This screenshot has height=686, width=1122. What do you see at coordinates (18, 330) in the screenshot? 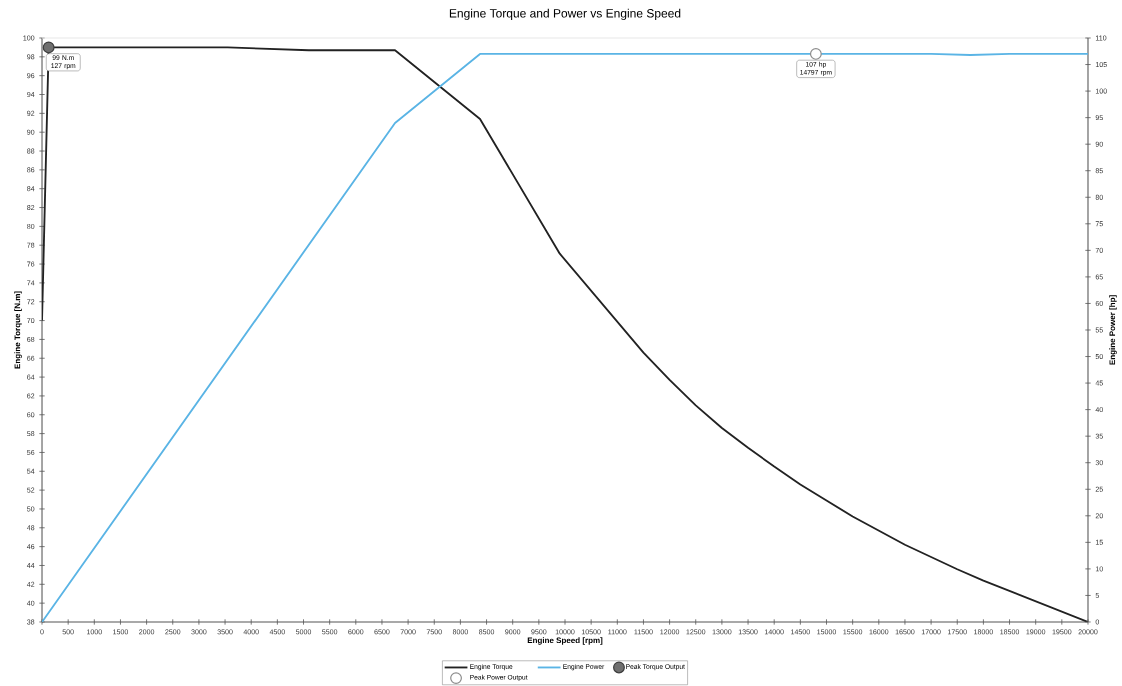
I see `y-axis-title: Engine Torque [N.m]` at bounding box center [18, 330].